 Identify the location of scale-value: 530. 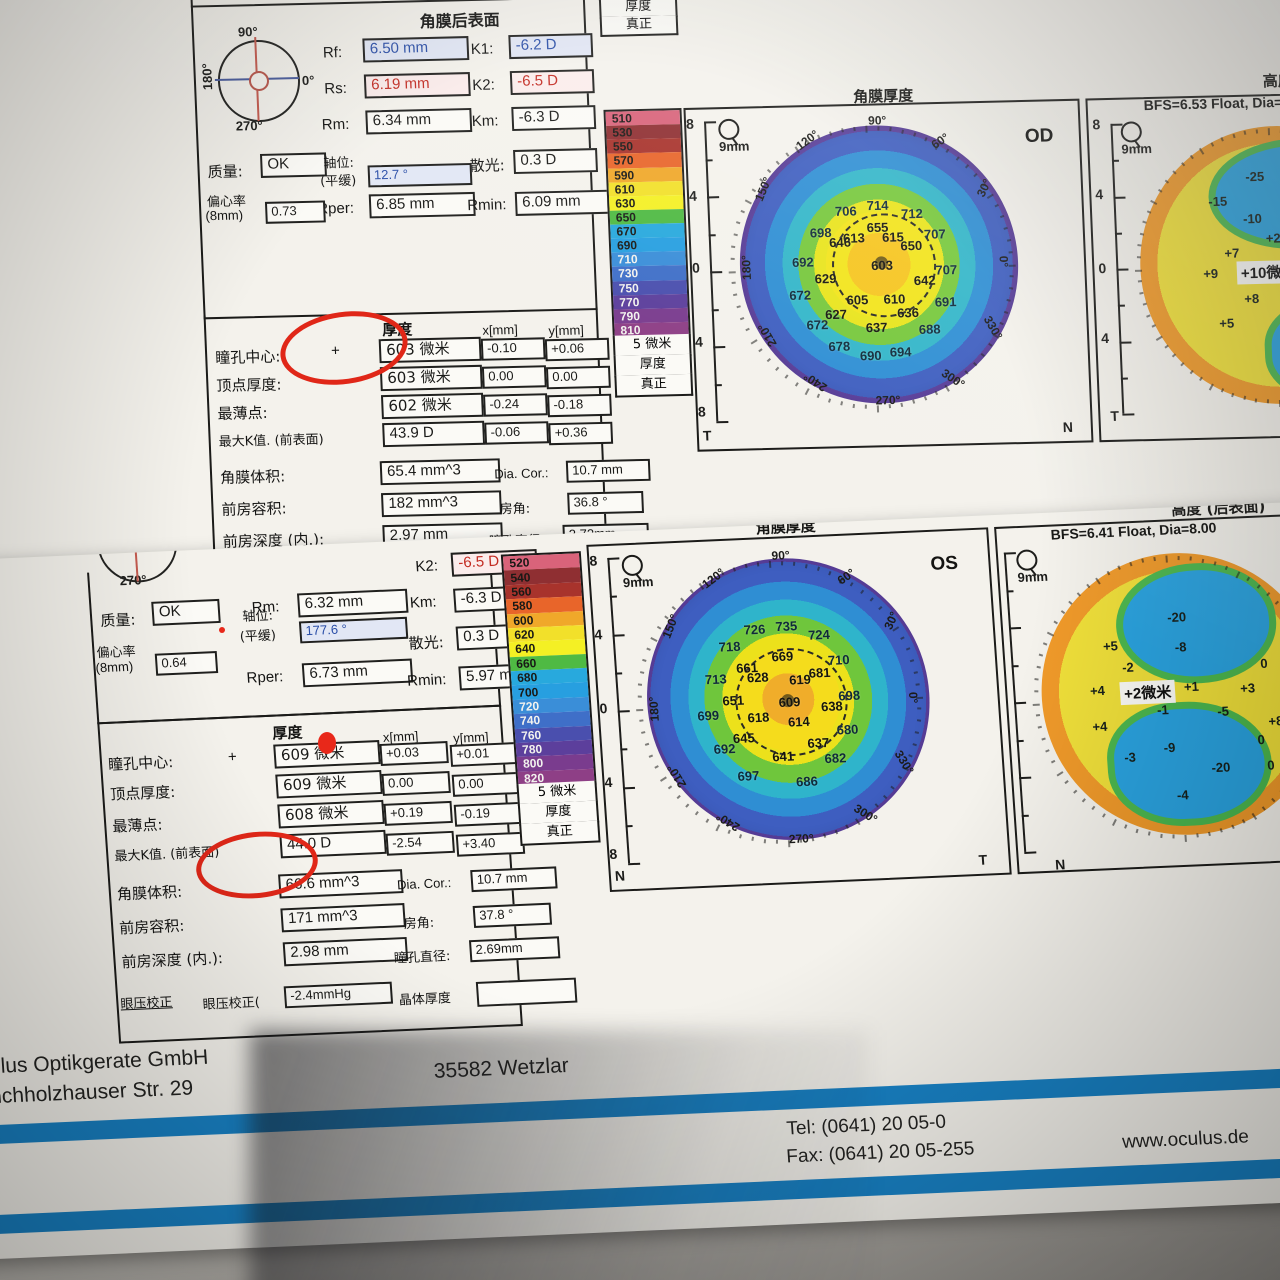
(622, 132).